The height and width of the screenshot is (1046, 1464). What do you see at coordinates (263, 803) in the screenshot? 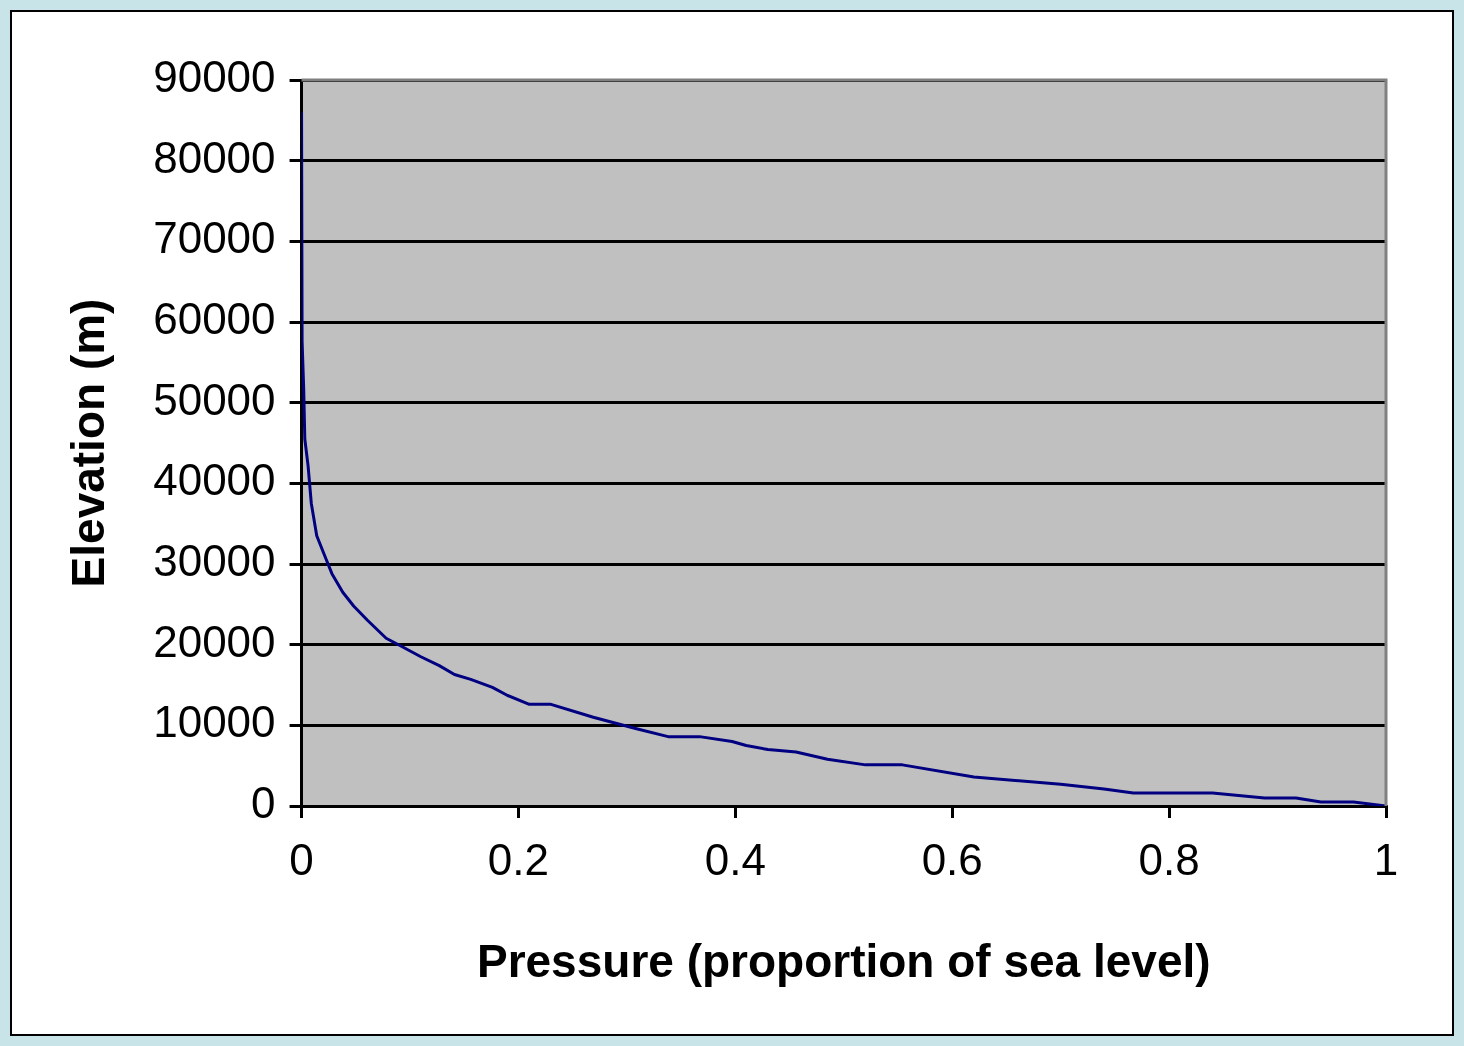
I see `y-tick-label: 0` at bounding box center [263, 803].